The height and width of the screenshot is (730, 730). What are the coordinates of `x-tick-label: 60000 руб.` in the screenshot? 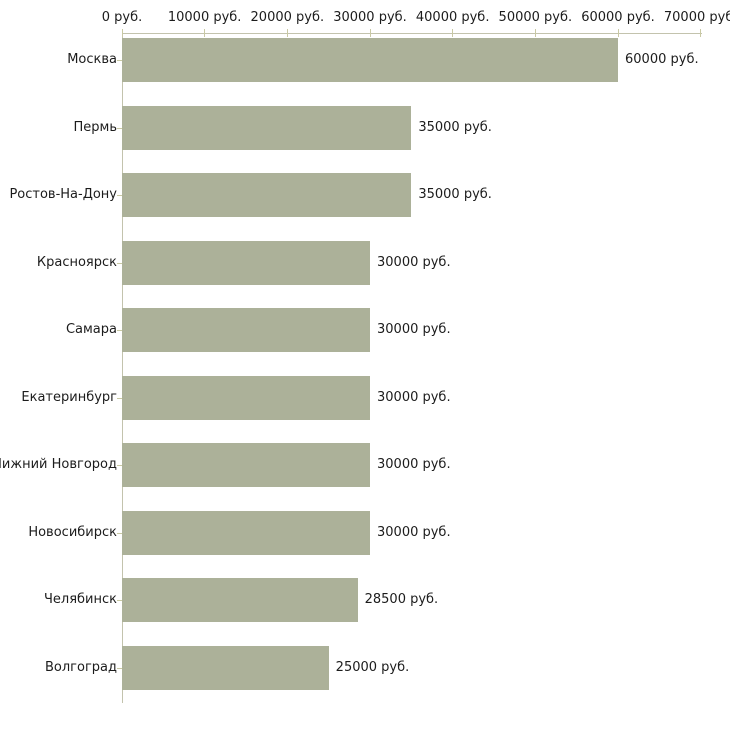 It's located at (618, 17).